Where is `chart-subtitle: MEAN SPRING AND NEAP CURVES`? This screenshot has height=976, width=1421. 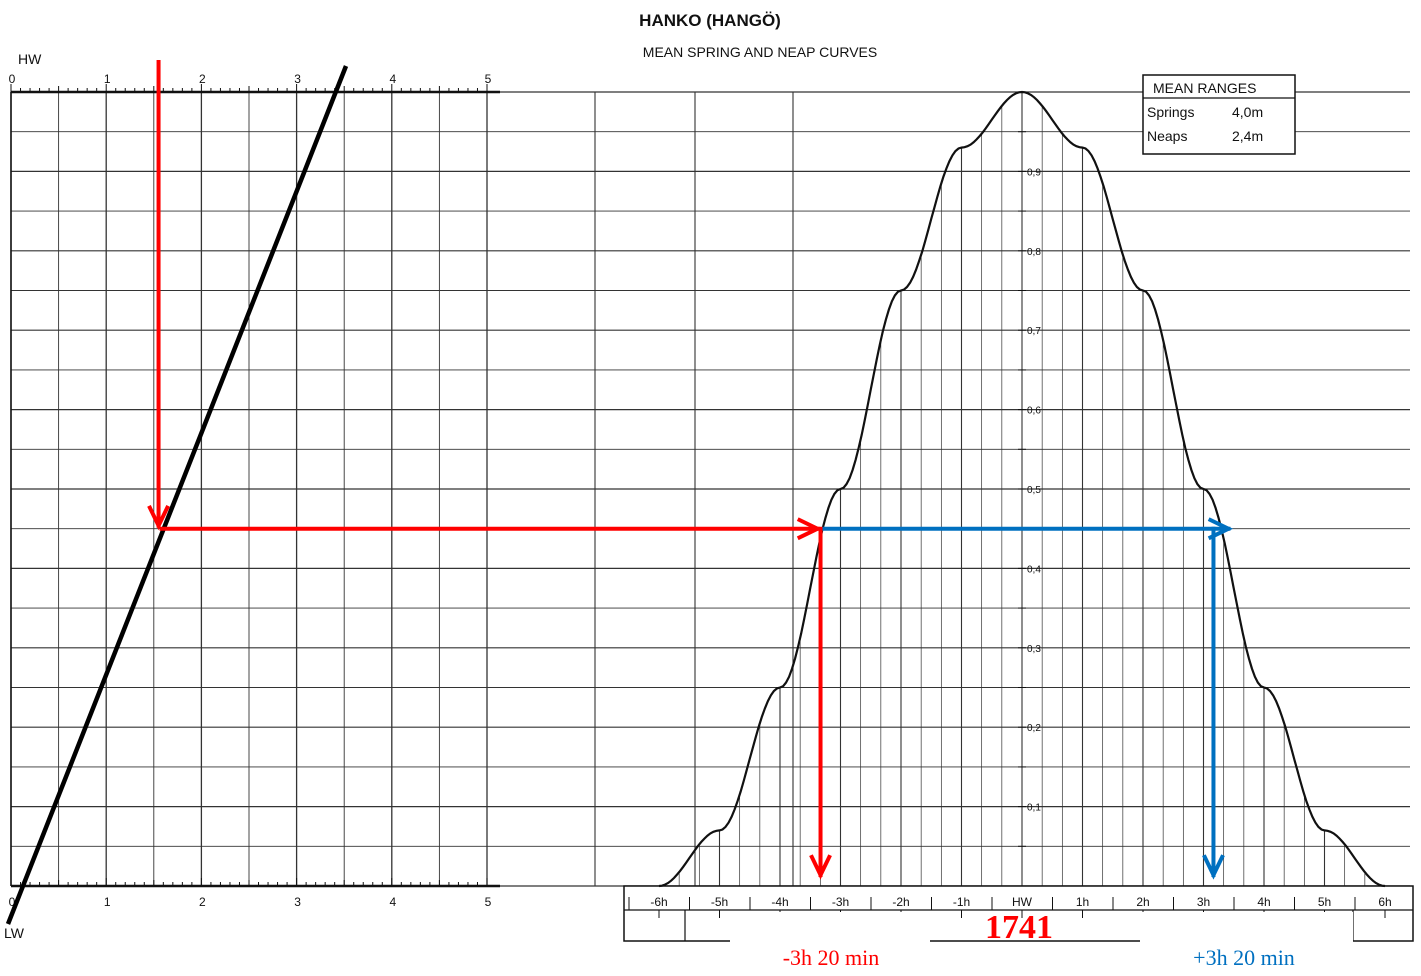 chart-subtitle: MEAN SPRING AND NEAP CURVES is located at coordinates (760, 52).